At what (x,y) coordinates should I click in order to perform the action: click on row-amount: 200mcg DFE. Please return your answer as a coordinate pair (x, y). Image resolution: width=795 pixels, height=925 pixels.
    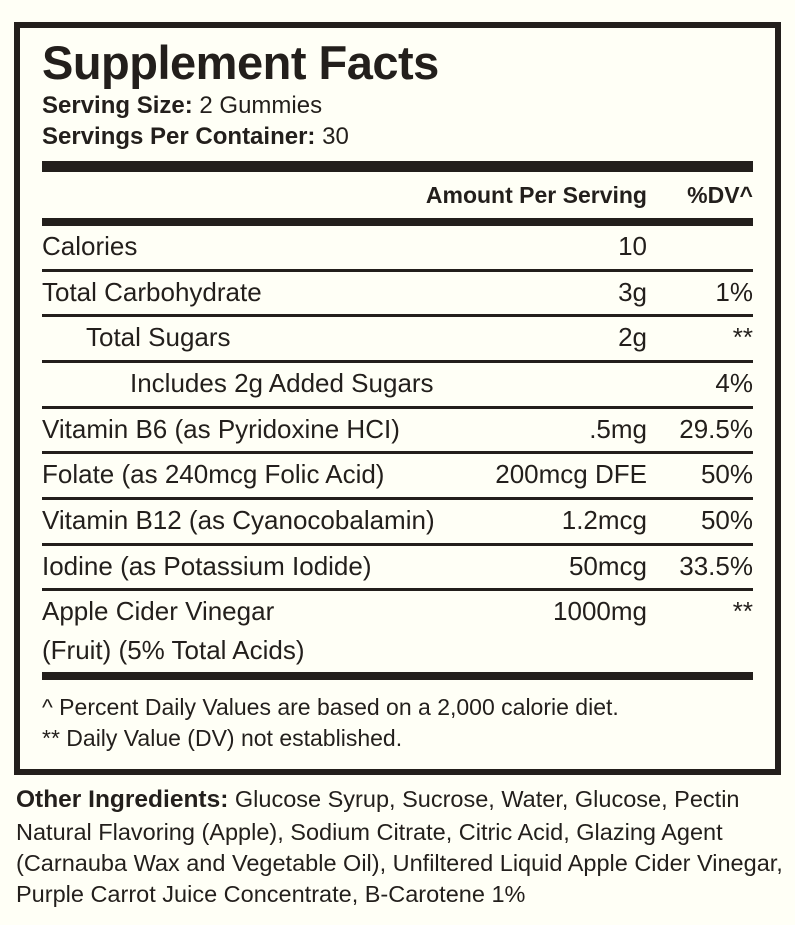
    Looking at the image, I should click on (571, 474).